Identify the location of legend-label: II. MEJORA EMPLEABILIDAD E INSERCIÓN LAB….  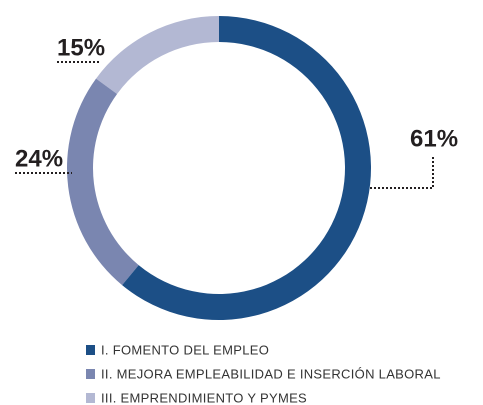
(271, 373).